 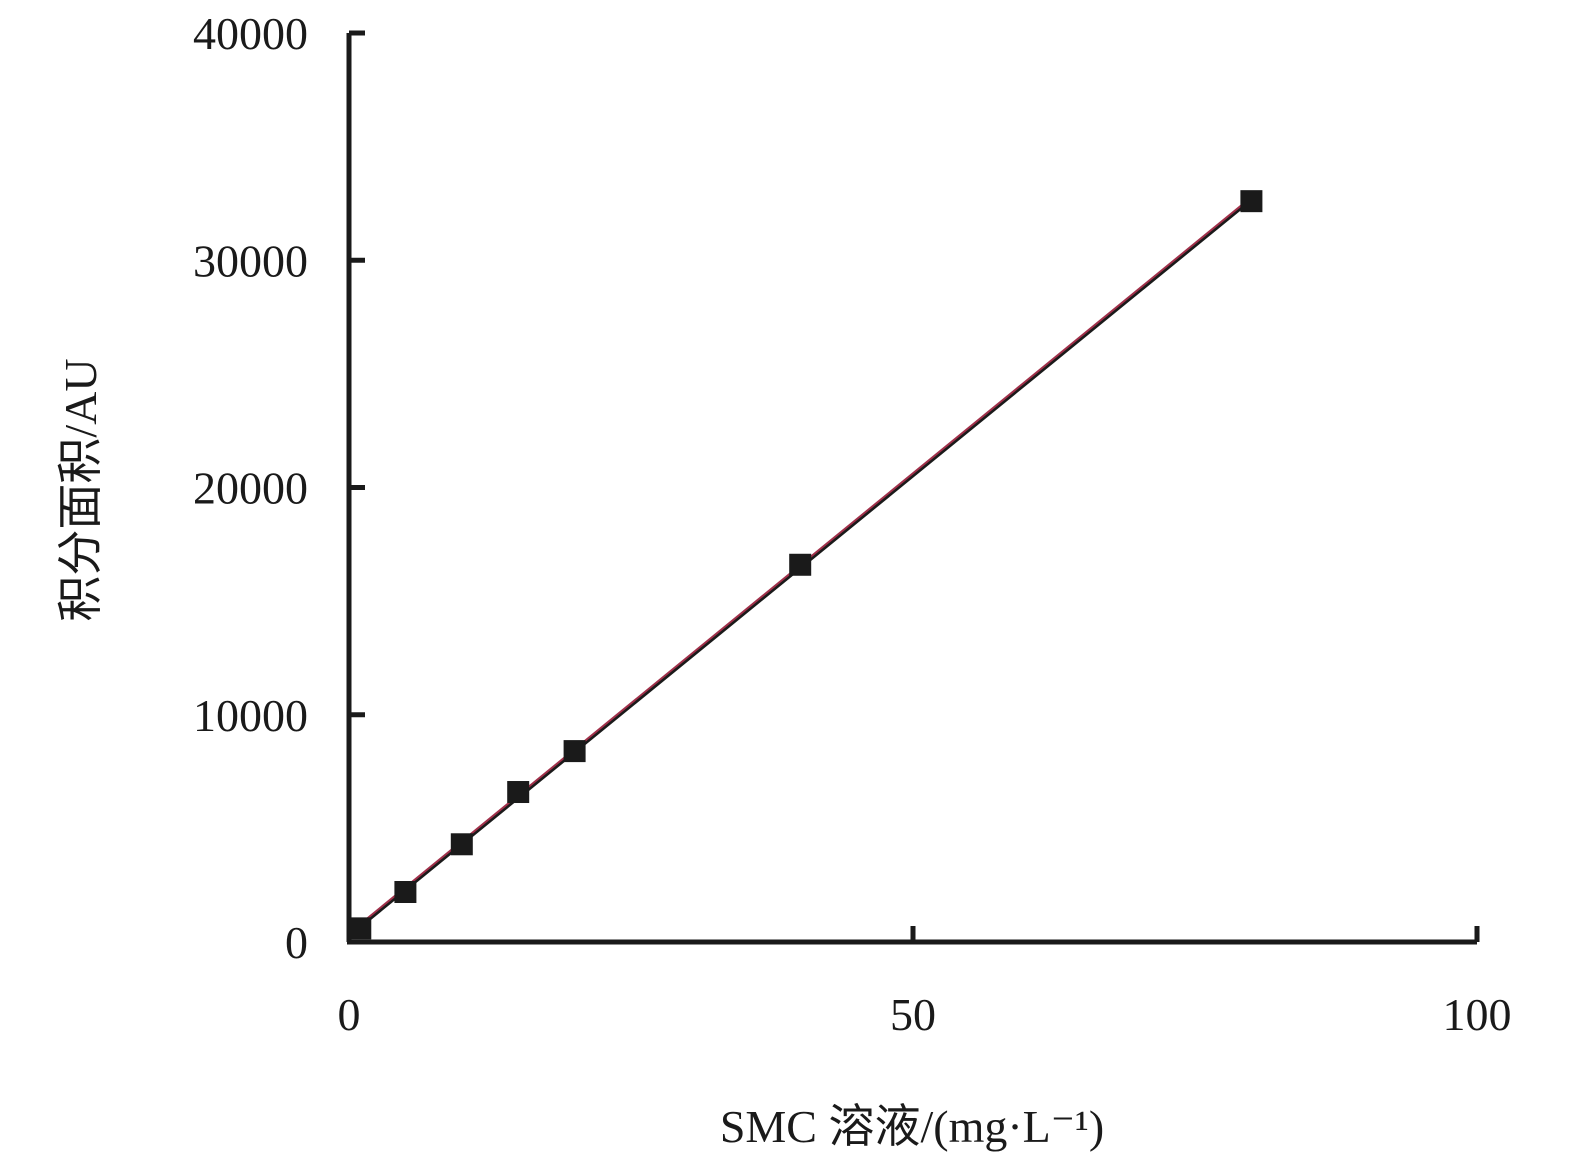 I want to click on x-tick-label: 50, so click(x=913, y=1014).